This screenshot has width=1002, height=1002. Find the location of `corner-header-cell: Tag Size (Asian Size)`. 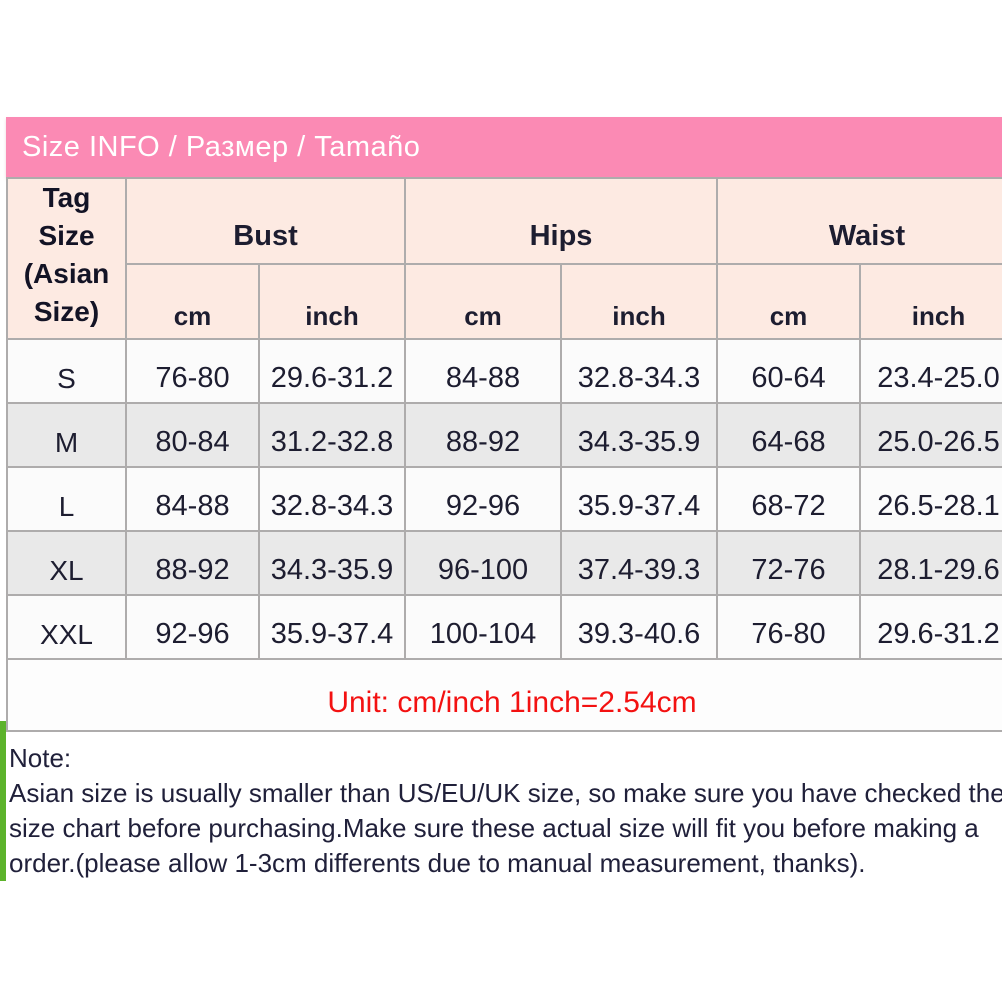

corner-header-cell: Tag Size (Asian Size) is located at coordinates (66, 258).